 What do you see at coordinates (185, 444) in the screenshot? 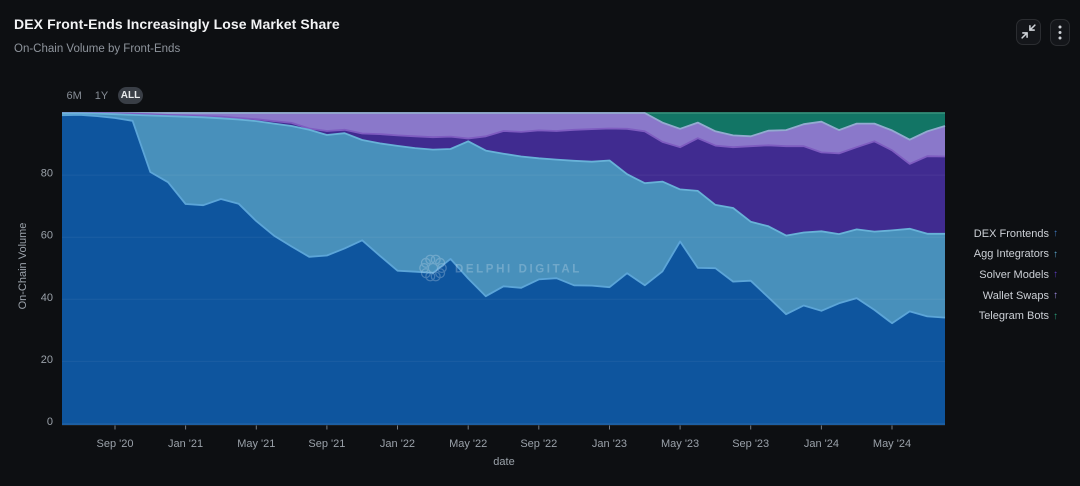
I see `svg-text: Jan '21` at bounding box center [185, 444].